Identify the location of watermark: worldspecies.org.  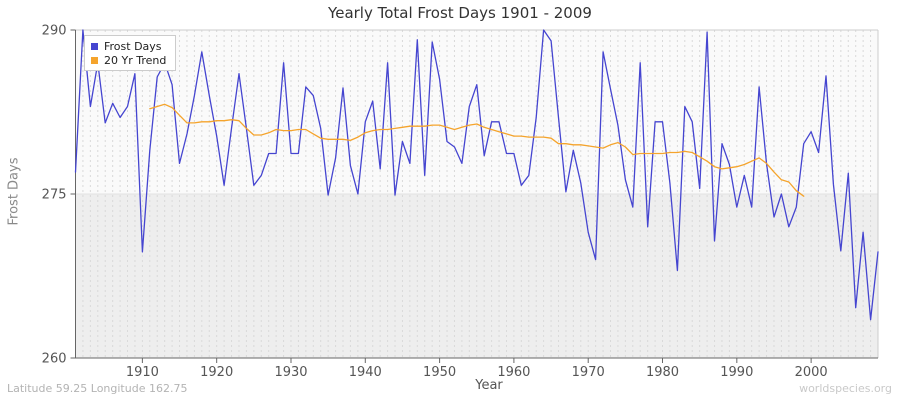
(845, 388).